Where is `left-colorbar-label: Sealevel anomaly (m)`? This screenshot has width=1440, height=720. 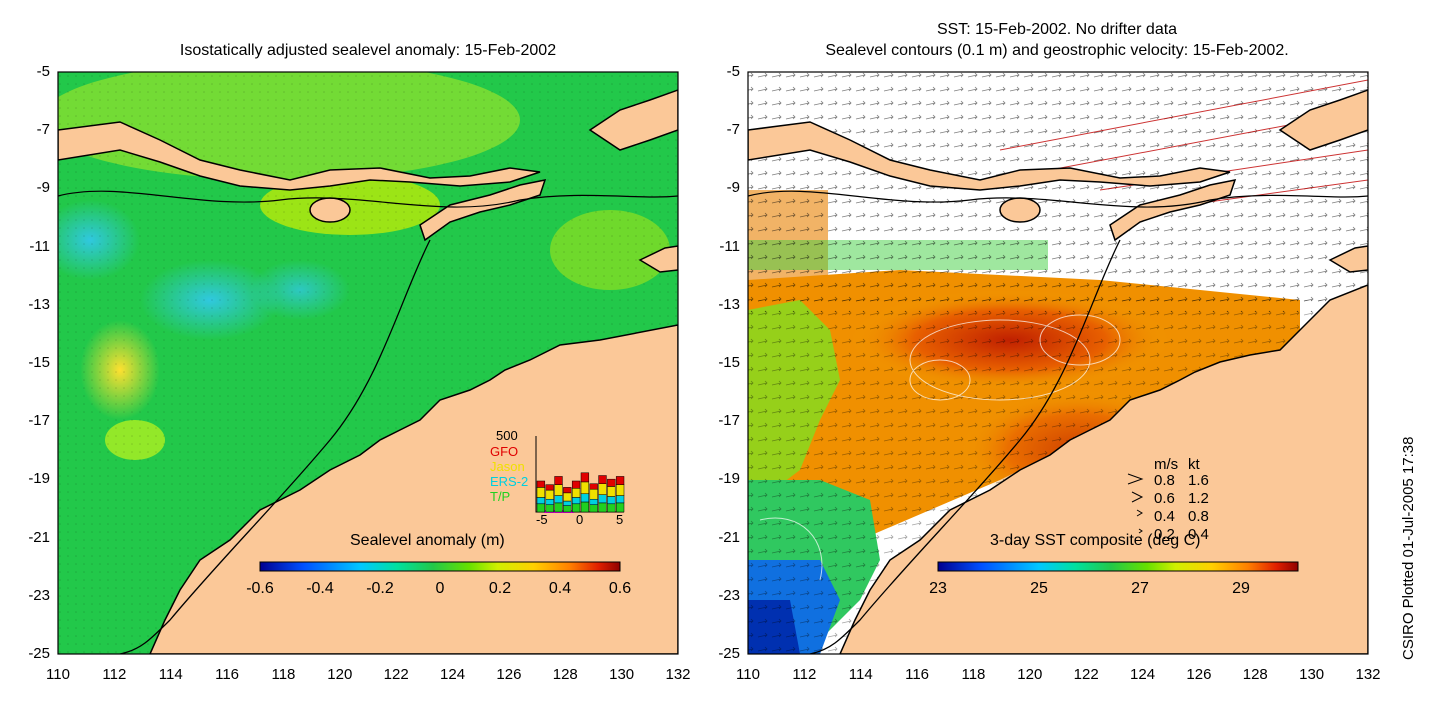
left-colorbar-label: Sealevel anomaly (m) is located at coordinates (427, 540).